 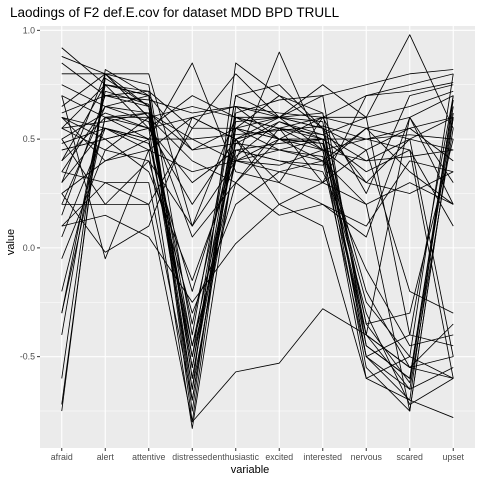 I want to click on y-axis: -0.5 0.0 0.5 1.0, so click(x=30, y=193).